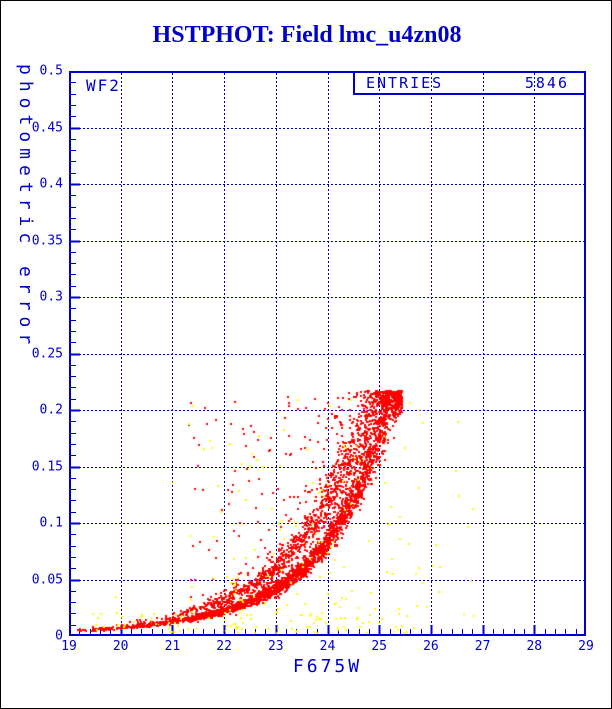 Image resolution: width=612 pixels, height=709 pixels. What do you see at coordinates (120, 646) in the screenshot?
I see `x-tick-label: 20` at bounding box center [120, 646].